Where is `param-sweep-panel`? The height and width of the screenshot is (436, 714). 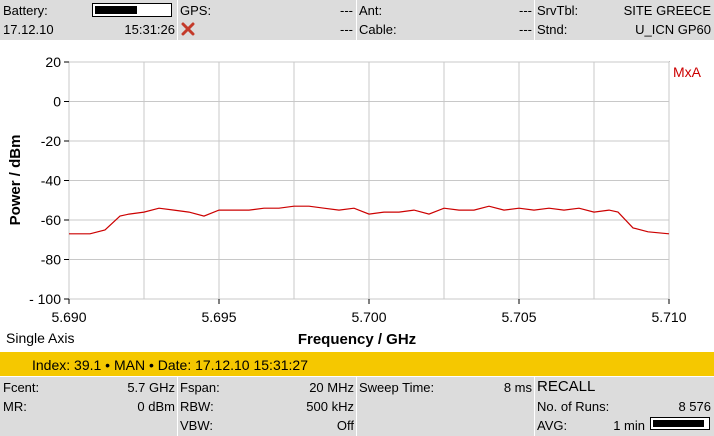
param-sweep-panel is located at coordinates (445, 406).